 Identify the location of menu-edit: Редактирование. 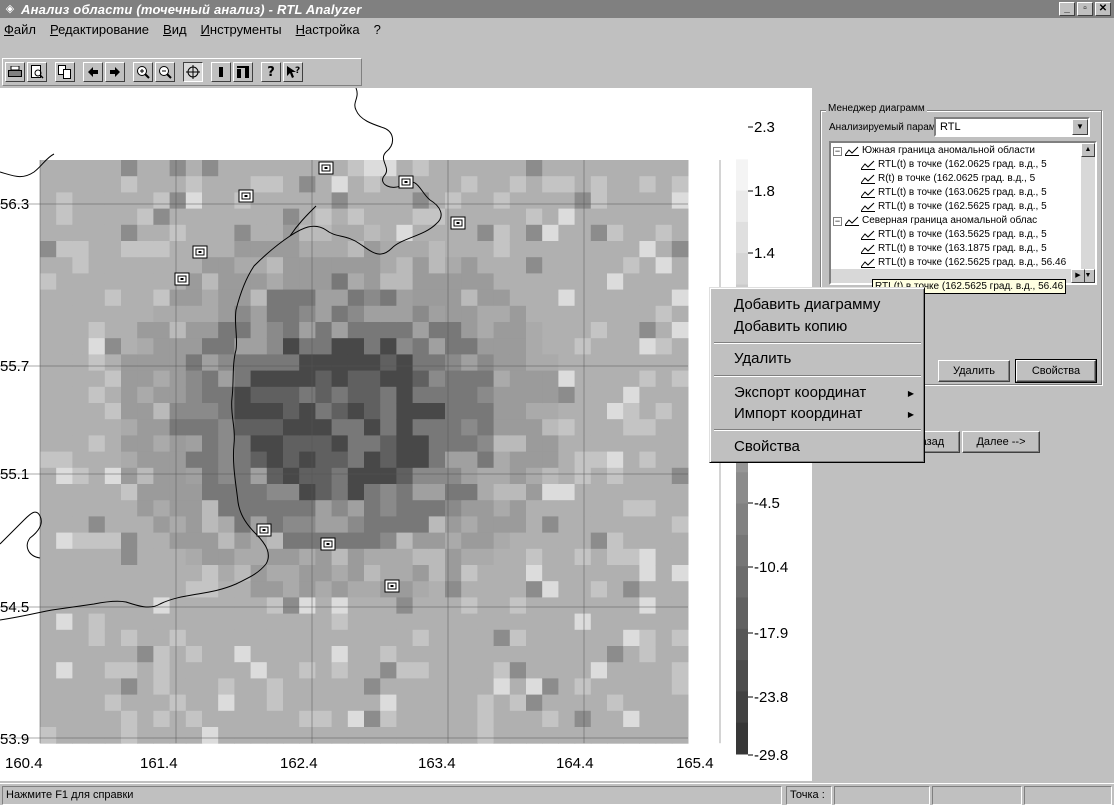
(99, 29).